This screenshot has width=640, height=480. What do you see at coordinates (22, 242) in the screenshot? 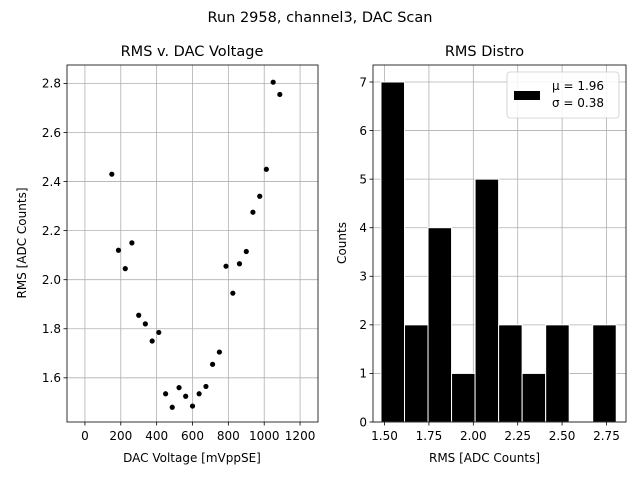
I see `scatter-y-axis-label: RMS [ADC Counts]` at bounding box center [22, 242].